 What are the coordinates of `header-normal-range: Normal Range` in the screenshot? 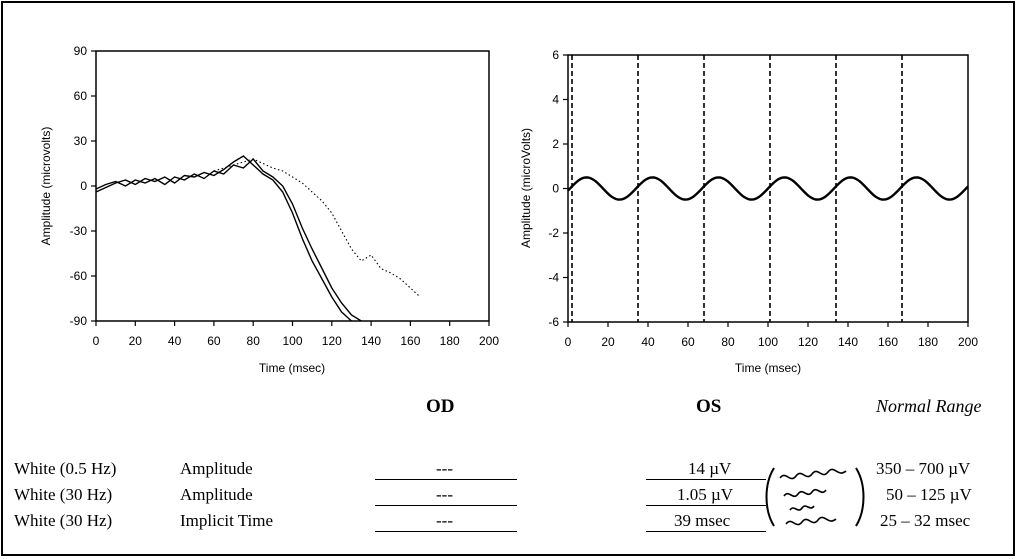 It's located at (929, 406).